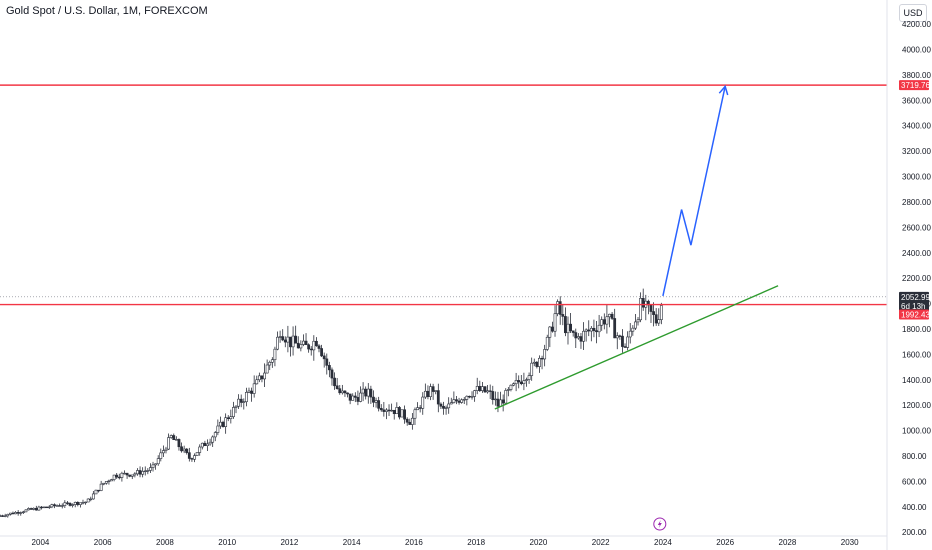  What do you see at coordinates (916, 405) in the screenshot?
I see `y-tick-label: 1200.00` at bounding box center [916, 405].